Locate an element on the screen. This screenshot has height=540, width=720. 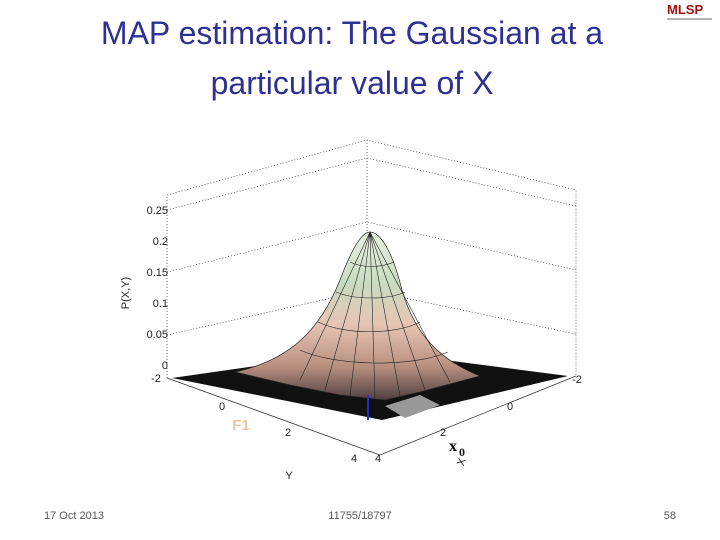
y-tick-label: 0 is located at coordinates (222, 407).